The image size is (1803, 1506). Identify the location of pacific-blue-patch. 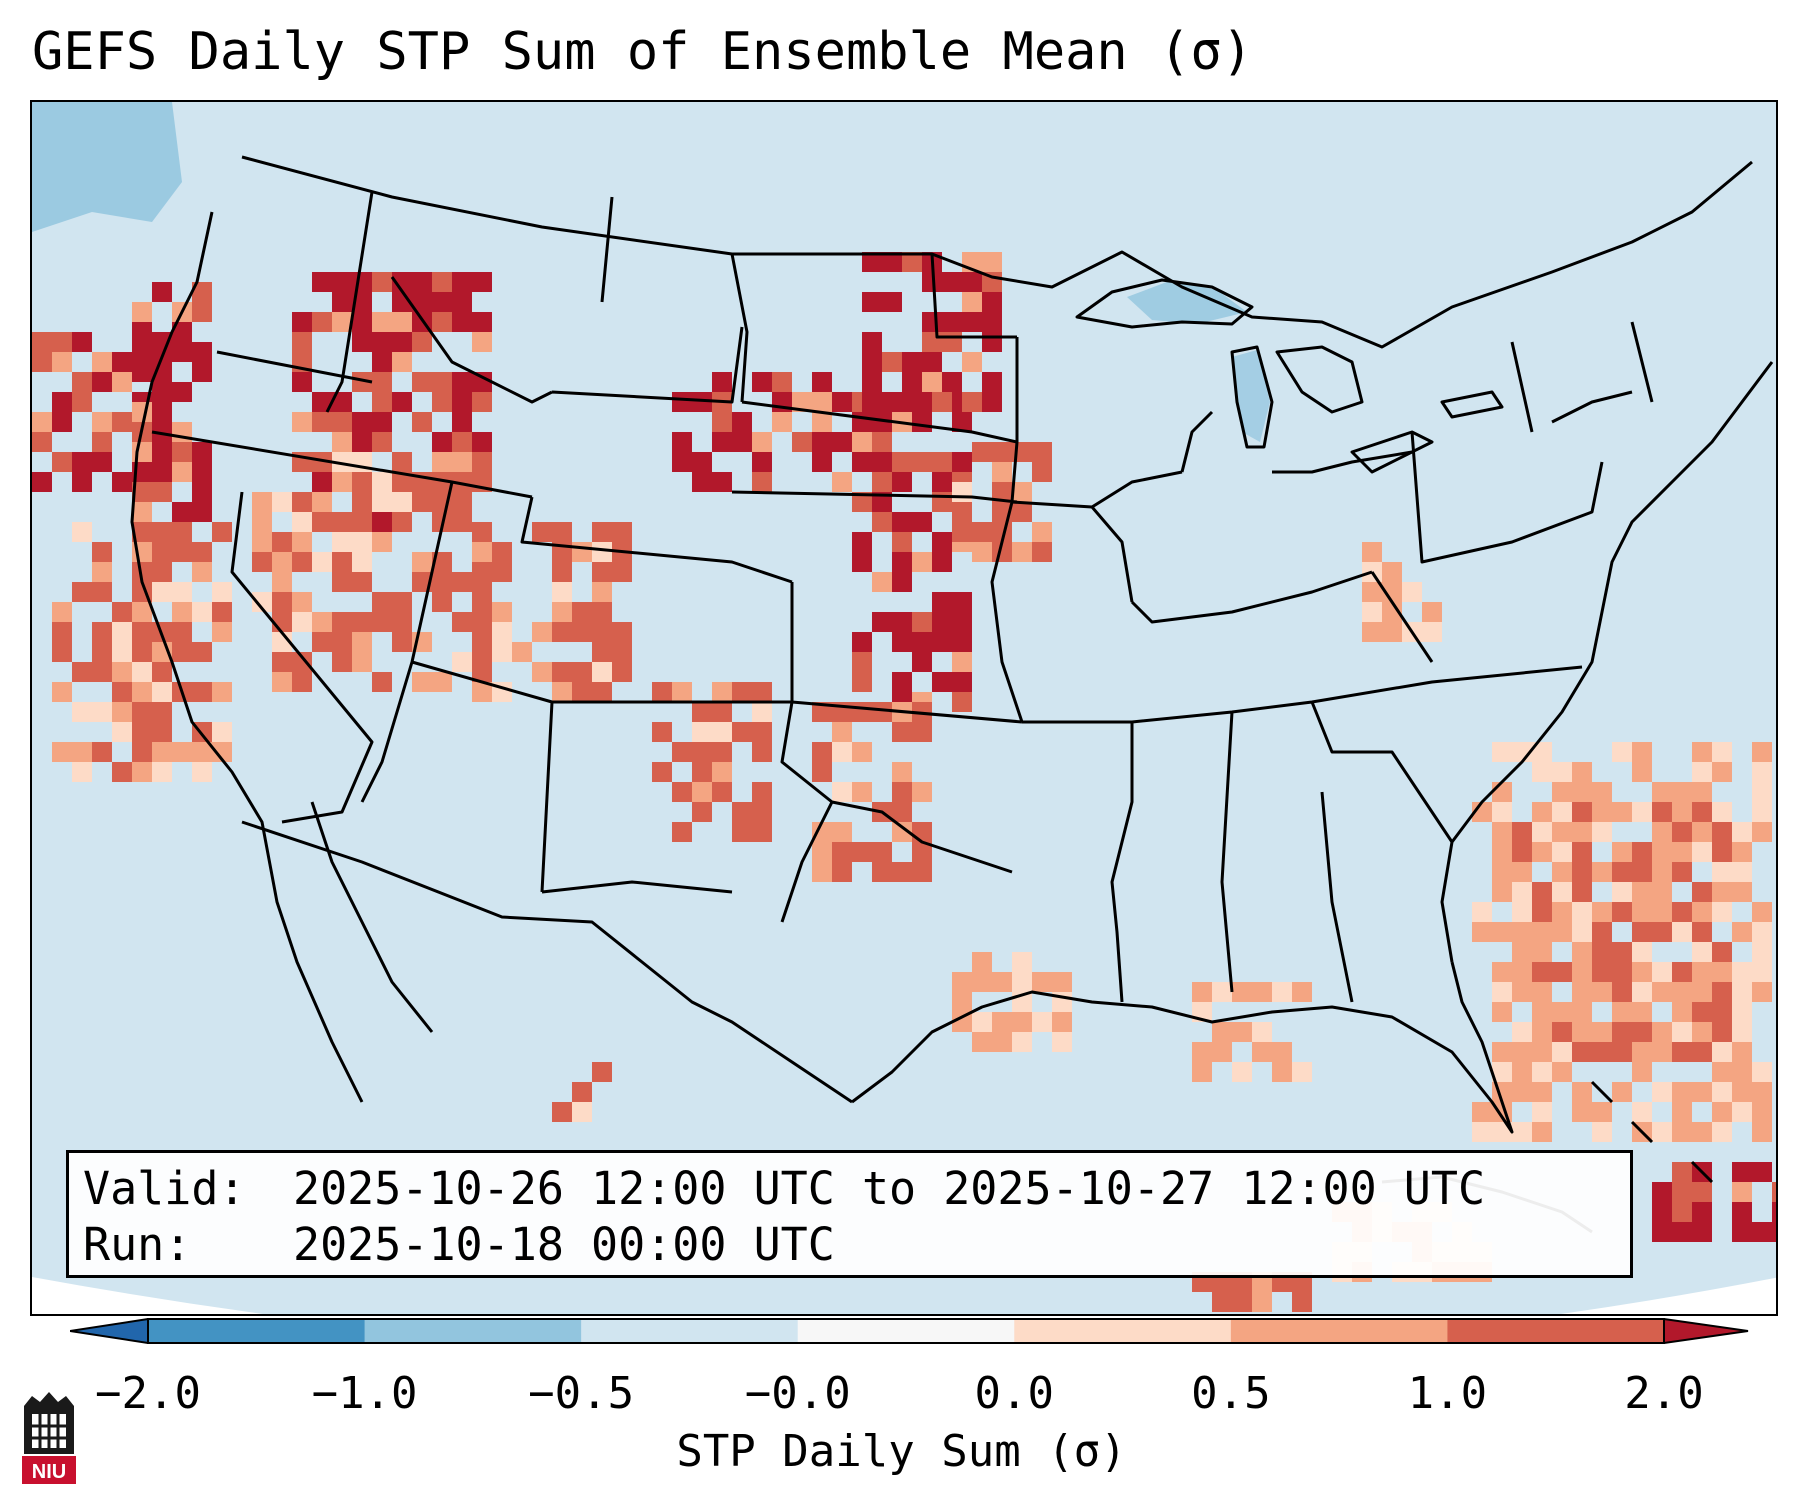
(107, 167).